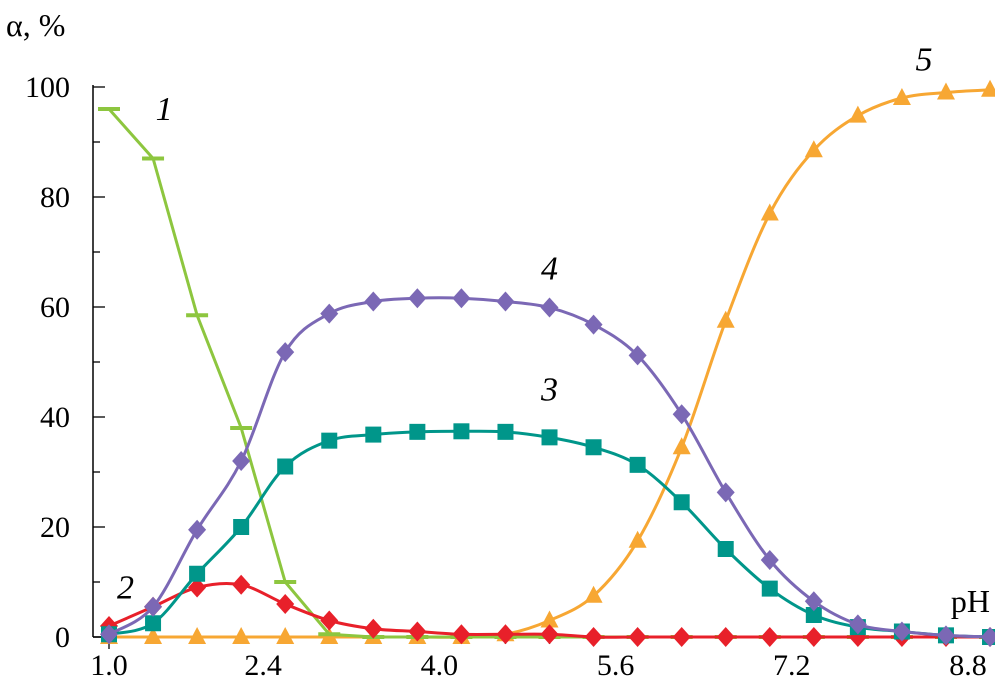 The image size is (995, 695). I want to click on series-label-3: 3, so click(549, 390).